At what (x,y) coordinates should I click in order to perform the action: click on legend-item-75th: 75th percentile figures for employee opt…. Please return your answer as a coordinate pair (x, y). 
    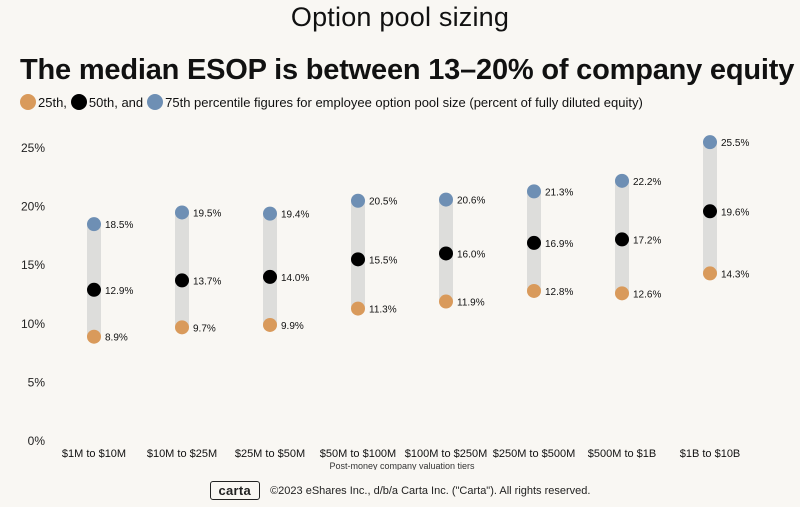
    Looking at the image, I should click on (395, 102).